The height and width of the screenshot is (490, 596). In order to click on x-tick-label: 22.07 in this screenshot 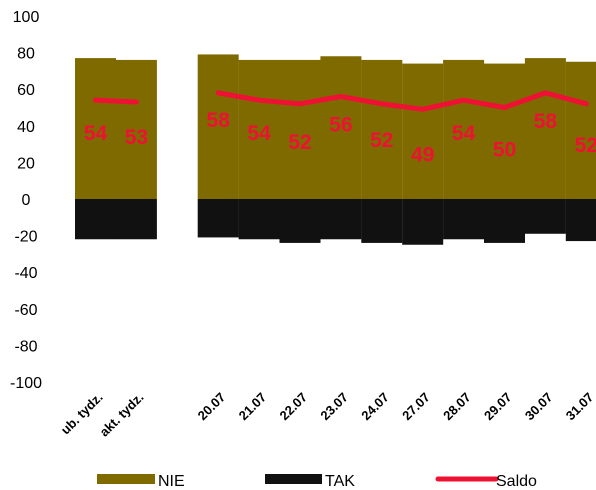, I will do `click(294, 407)`.